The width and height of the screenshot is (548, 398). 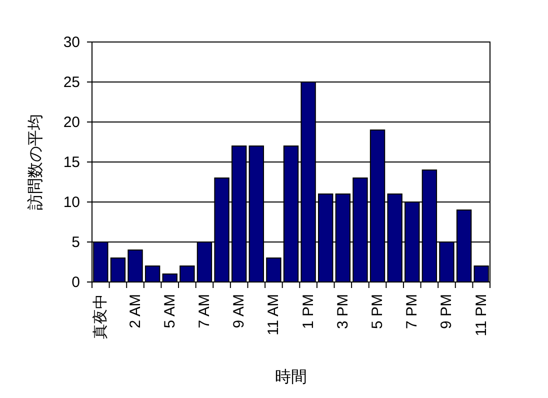 What do you see at coordinates (343, 312) in the screenshot?
I see `x-tick-label: 3 PM` at bounding box center [343, 312].